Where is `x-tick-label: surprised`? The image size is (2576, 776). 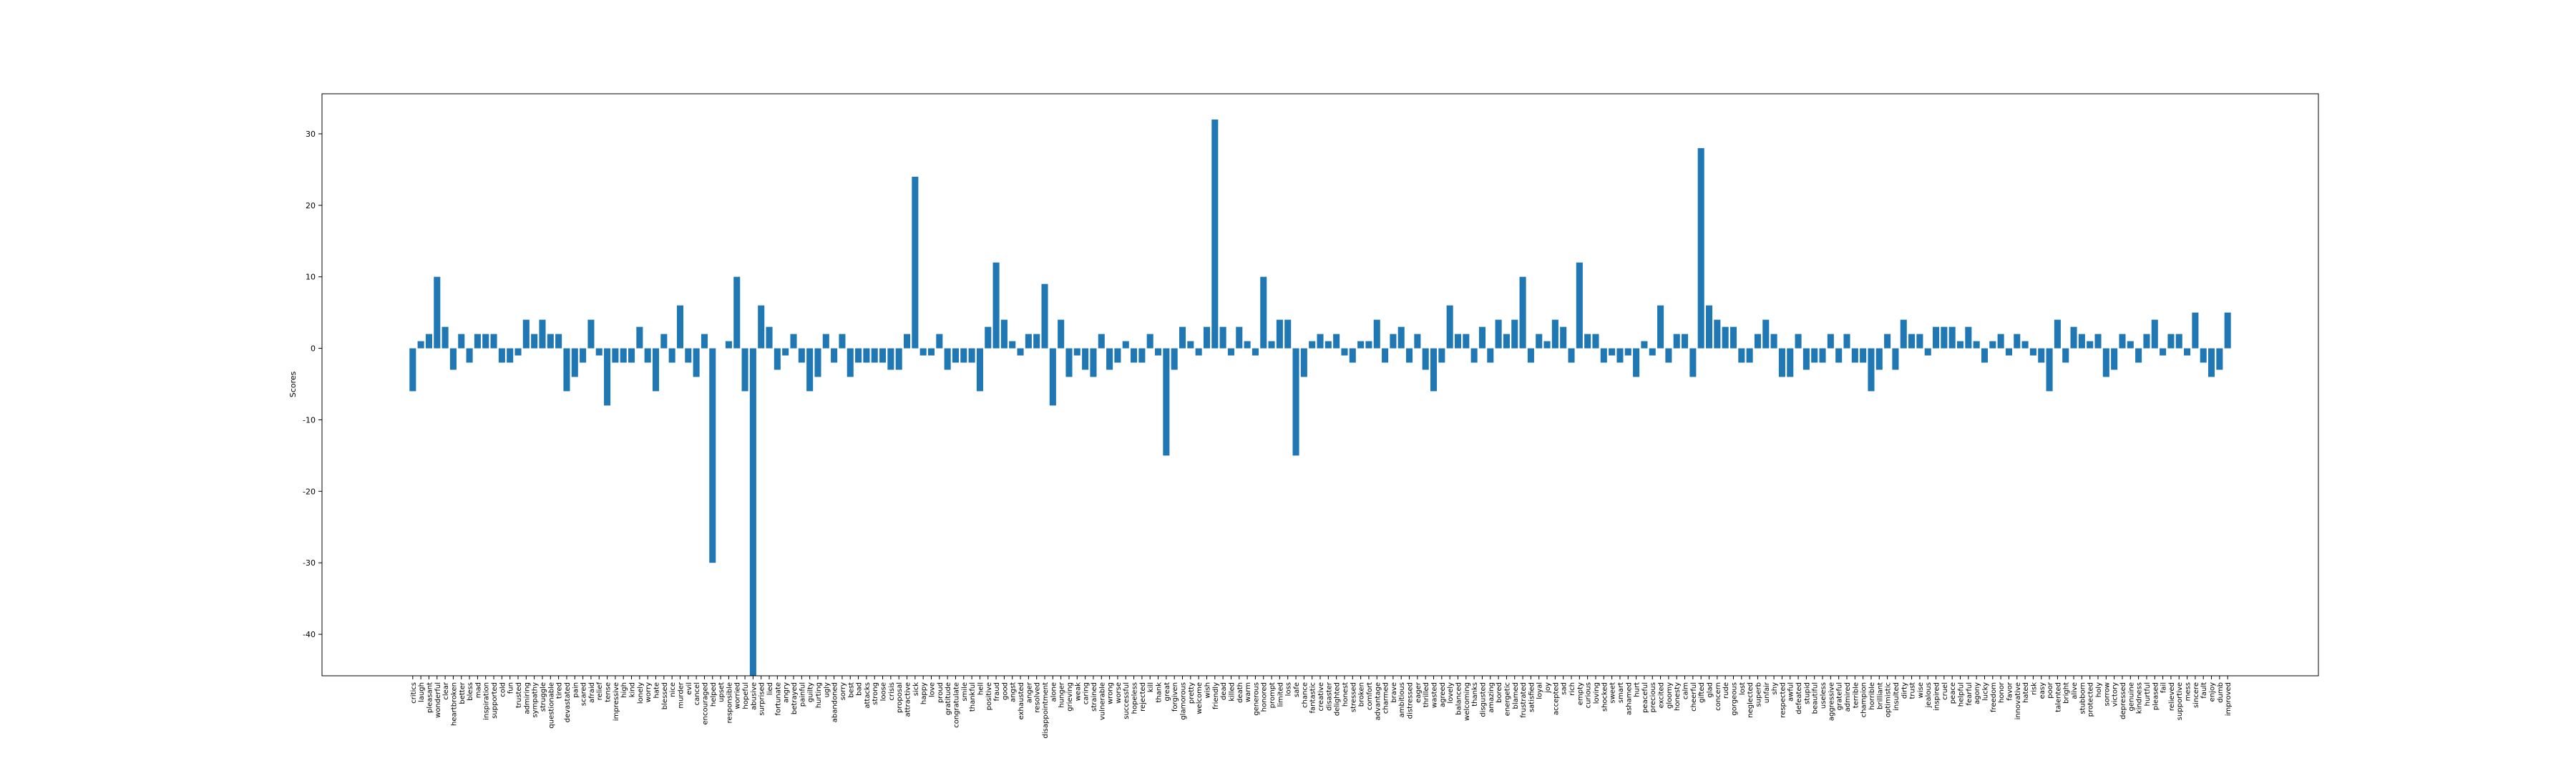
x-tick-label: surprised is located at coordinates (762, 699).